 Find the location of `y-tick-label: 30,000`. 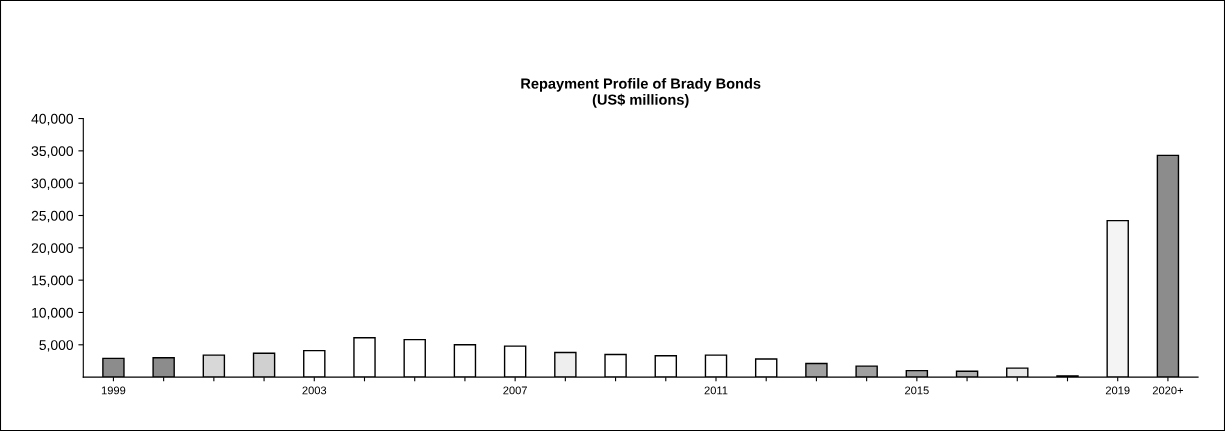

y-tick-label: 30,000 is located at coordinates (52, 184).